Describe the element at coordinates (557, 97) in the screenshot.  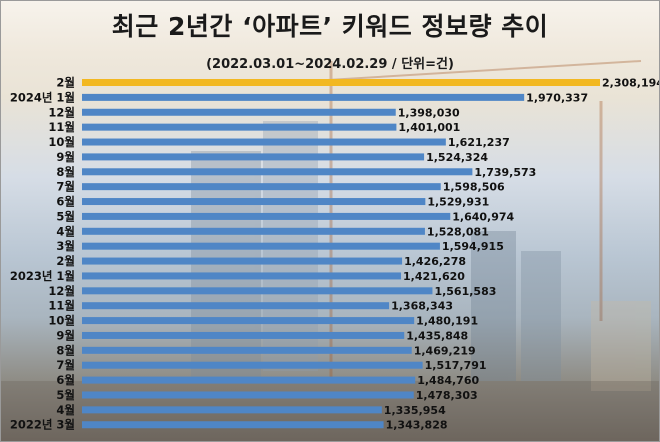
I see `value-label: 1,970,337` at that location.